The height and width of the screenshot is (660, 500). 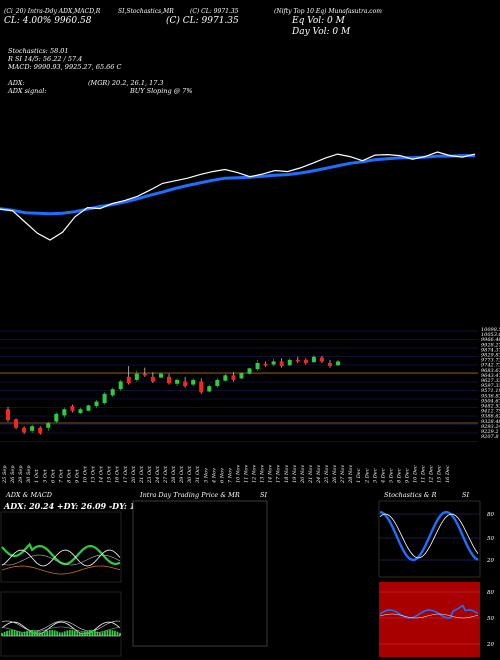 What do you see at coordinates (490, 427) in the screenshot?
I see `price-tick-label: 9293.24` at bounding box center [490, 427].